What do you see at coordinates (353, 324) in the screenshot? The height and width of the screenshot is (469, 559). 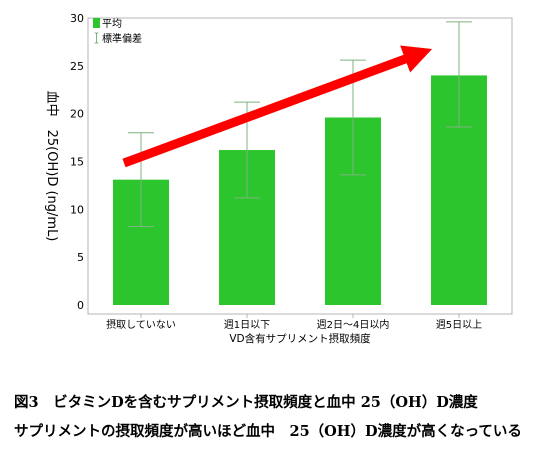 I see `x-tick-label: 週2日～4日以内` at bounding box center [353, 324].